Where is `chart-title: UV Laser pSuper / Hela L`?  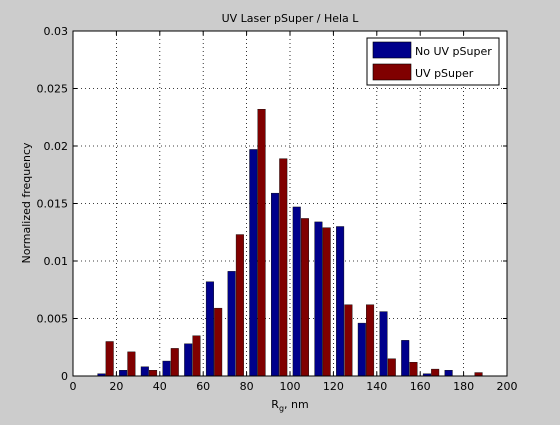 chart-title: UV Laser pSuper / Hela L is located at coordinates (291, 18).